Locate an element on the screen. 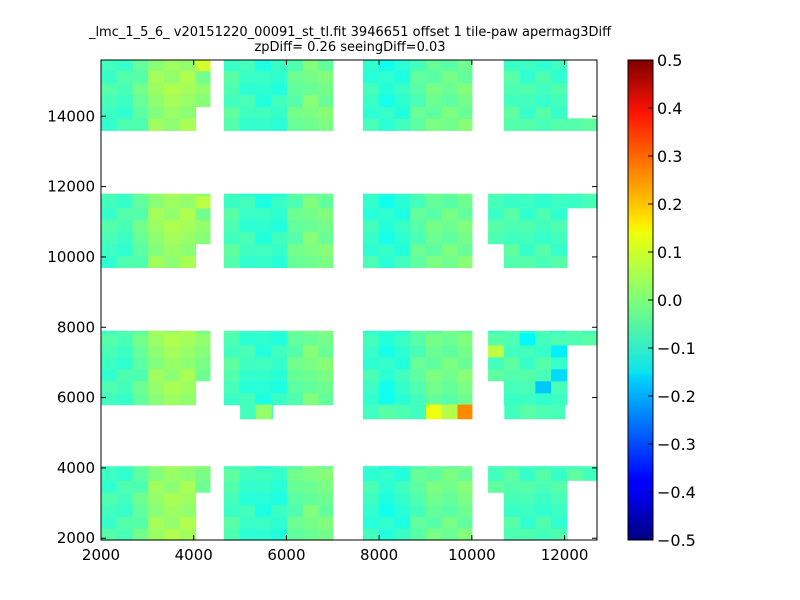  colorbar-ticks: 0.5 0.4 0.3 0.2 0.1 0.0 −0.1 −0.2 −0.3 −0.4 −0.5 is located at coordinates (672, 300).